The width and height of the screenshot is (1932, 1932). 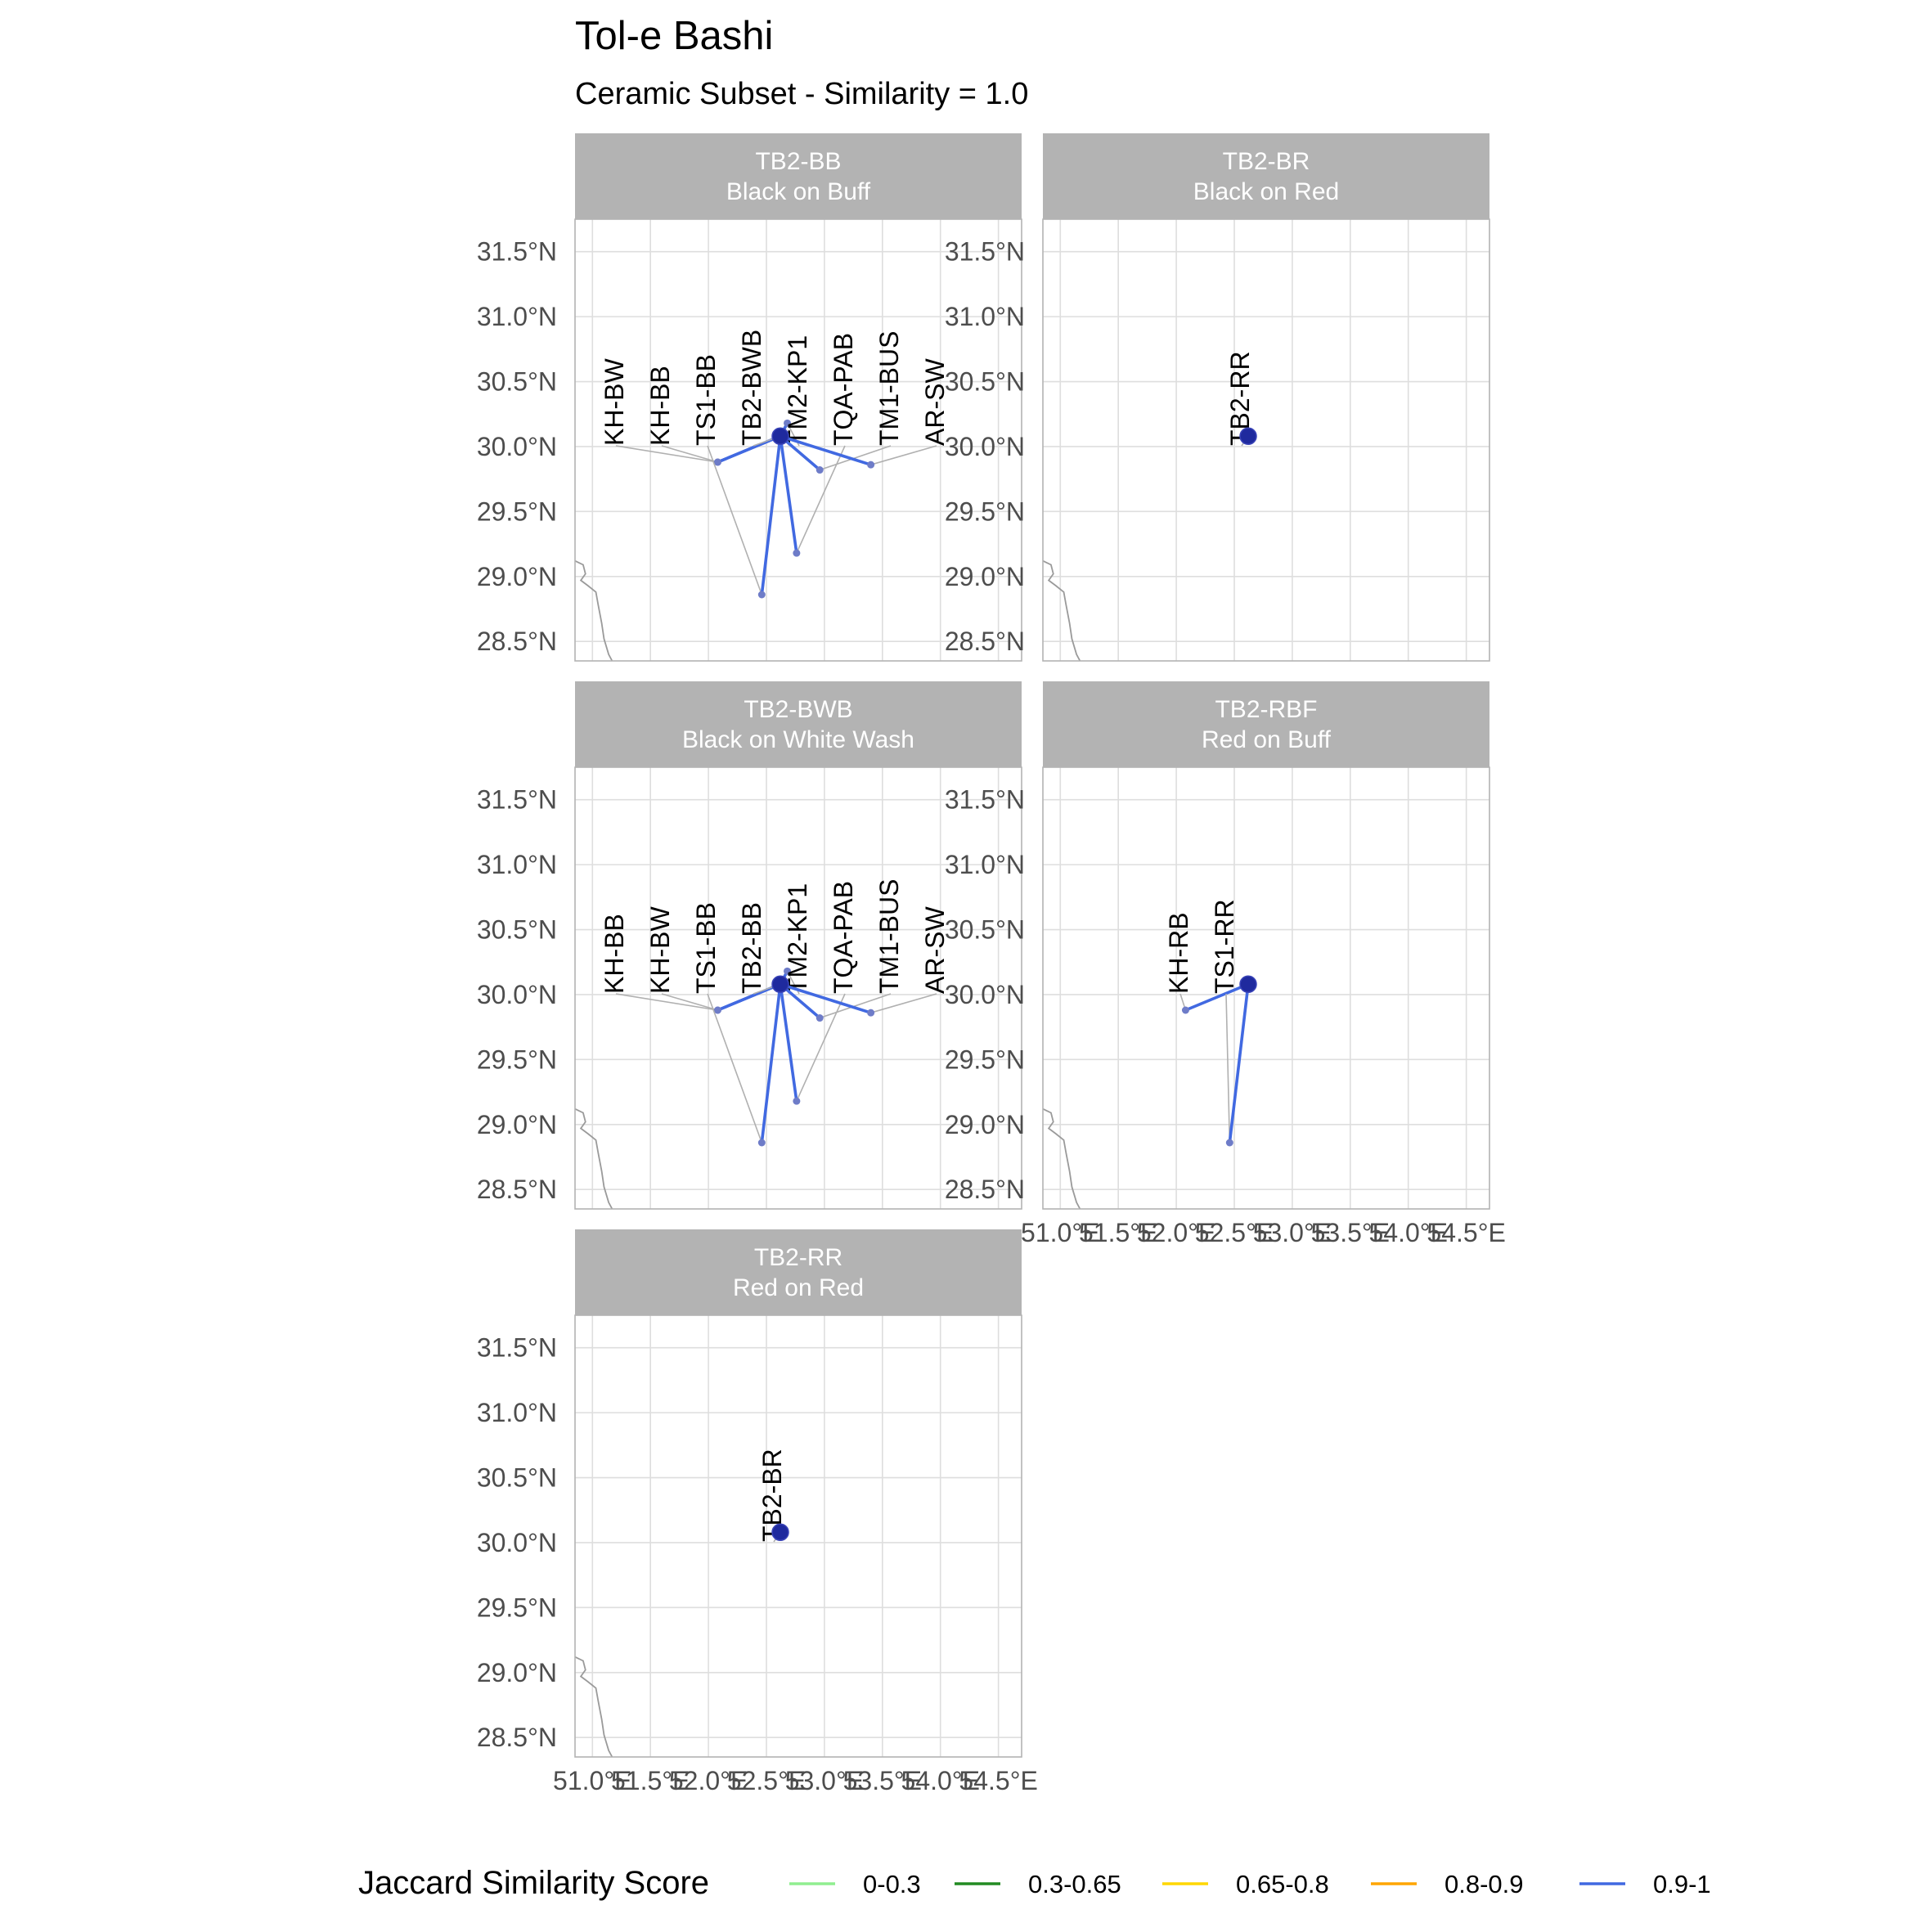 What do you see at coordinates (533, 1883) in the screenshot?
I see `legend-title: Jaccard Similarity Score` at bounding box center [533, 1883].